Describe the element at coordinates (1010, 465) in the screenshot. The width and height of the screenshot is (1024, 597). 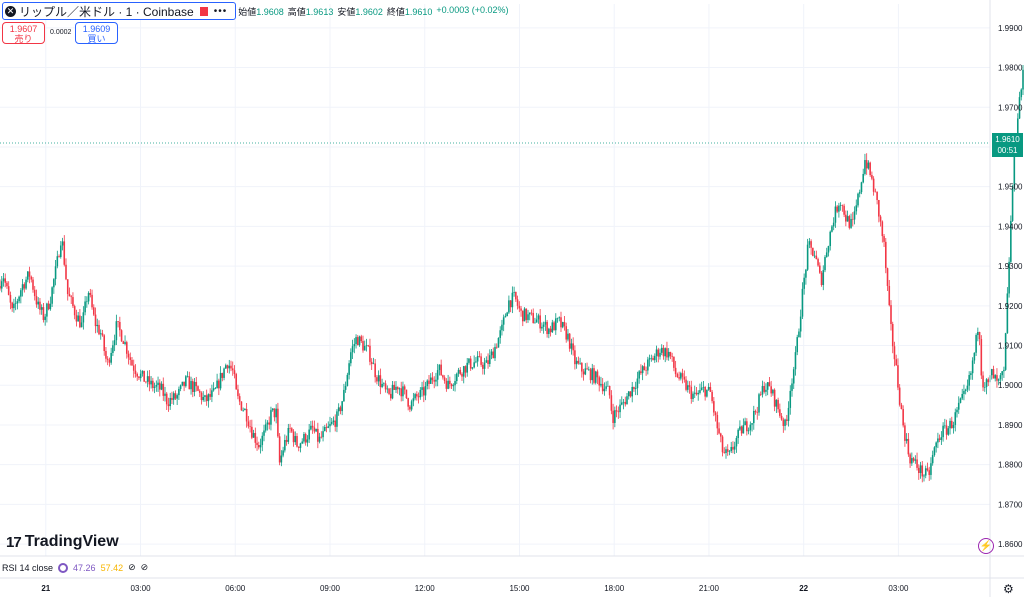
I see `y-tick-label: 1.8800` at that location.